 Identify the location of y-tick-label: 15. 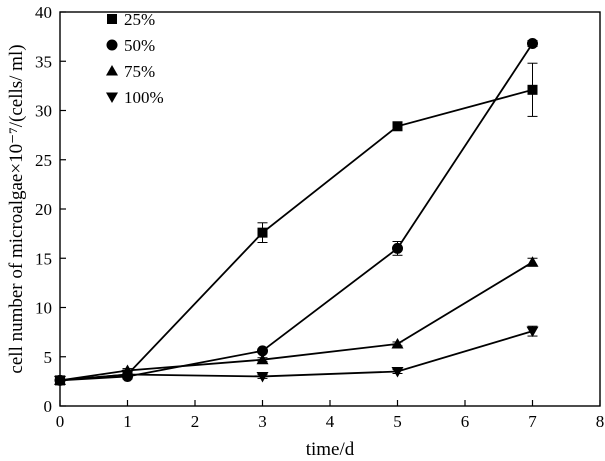
(43, 258).